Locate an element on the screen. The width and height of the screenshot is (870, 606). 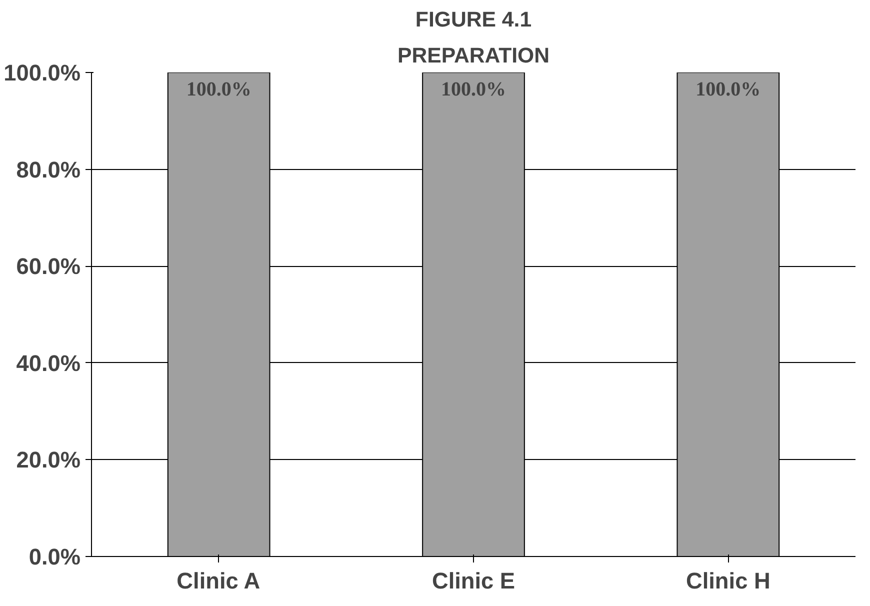
x-tick-label: Clinic E is located at coordinates (474, 581).